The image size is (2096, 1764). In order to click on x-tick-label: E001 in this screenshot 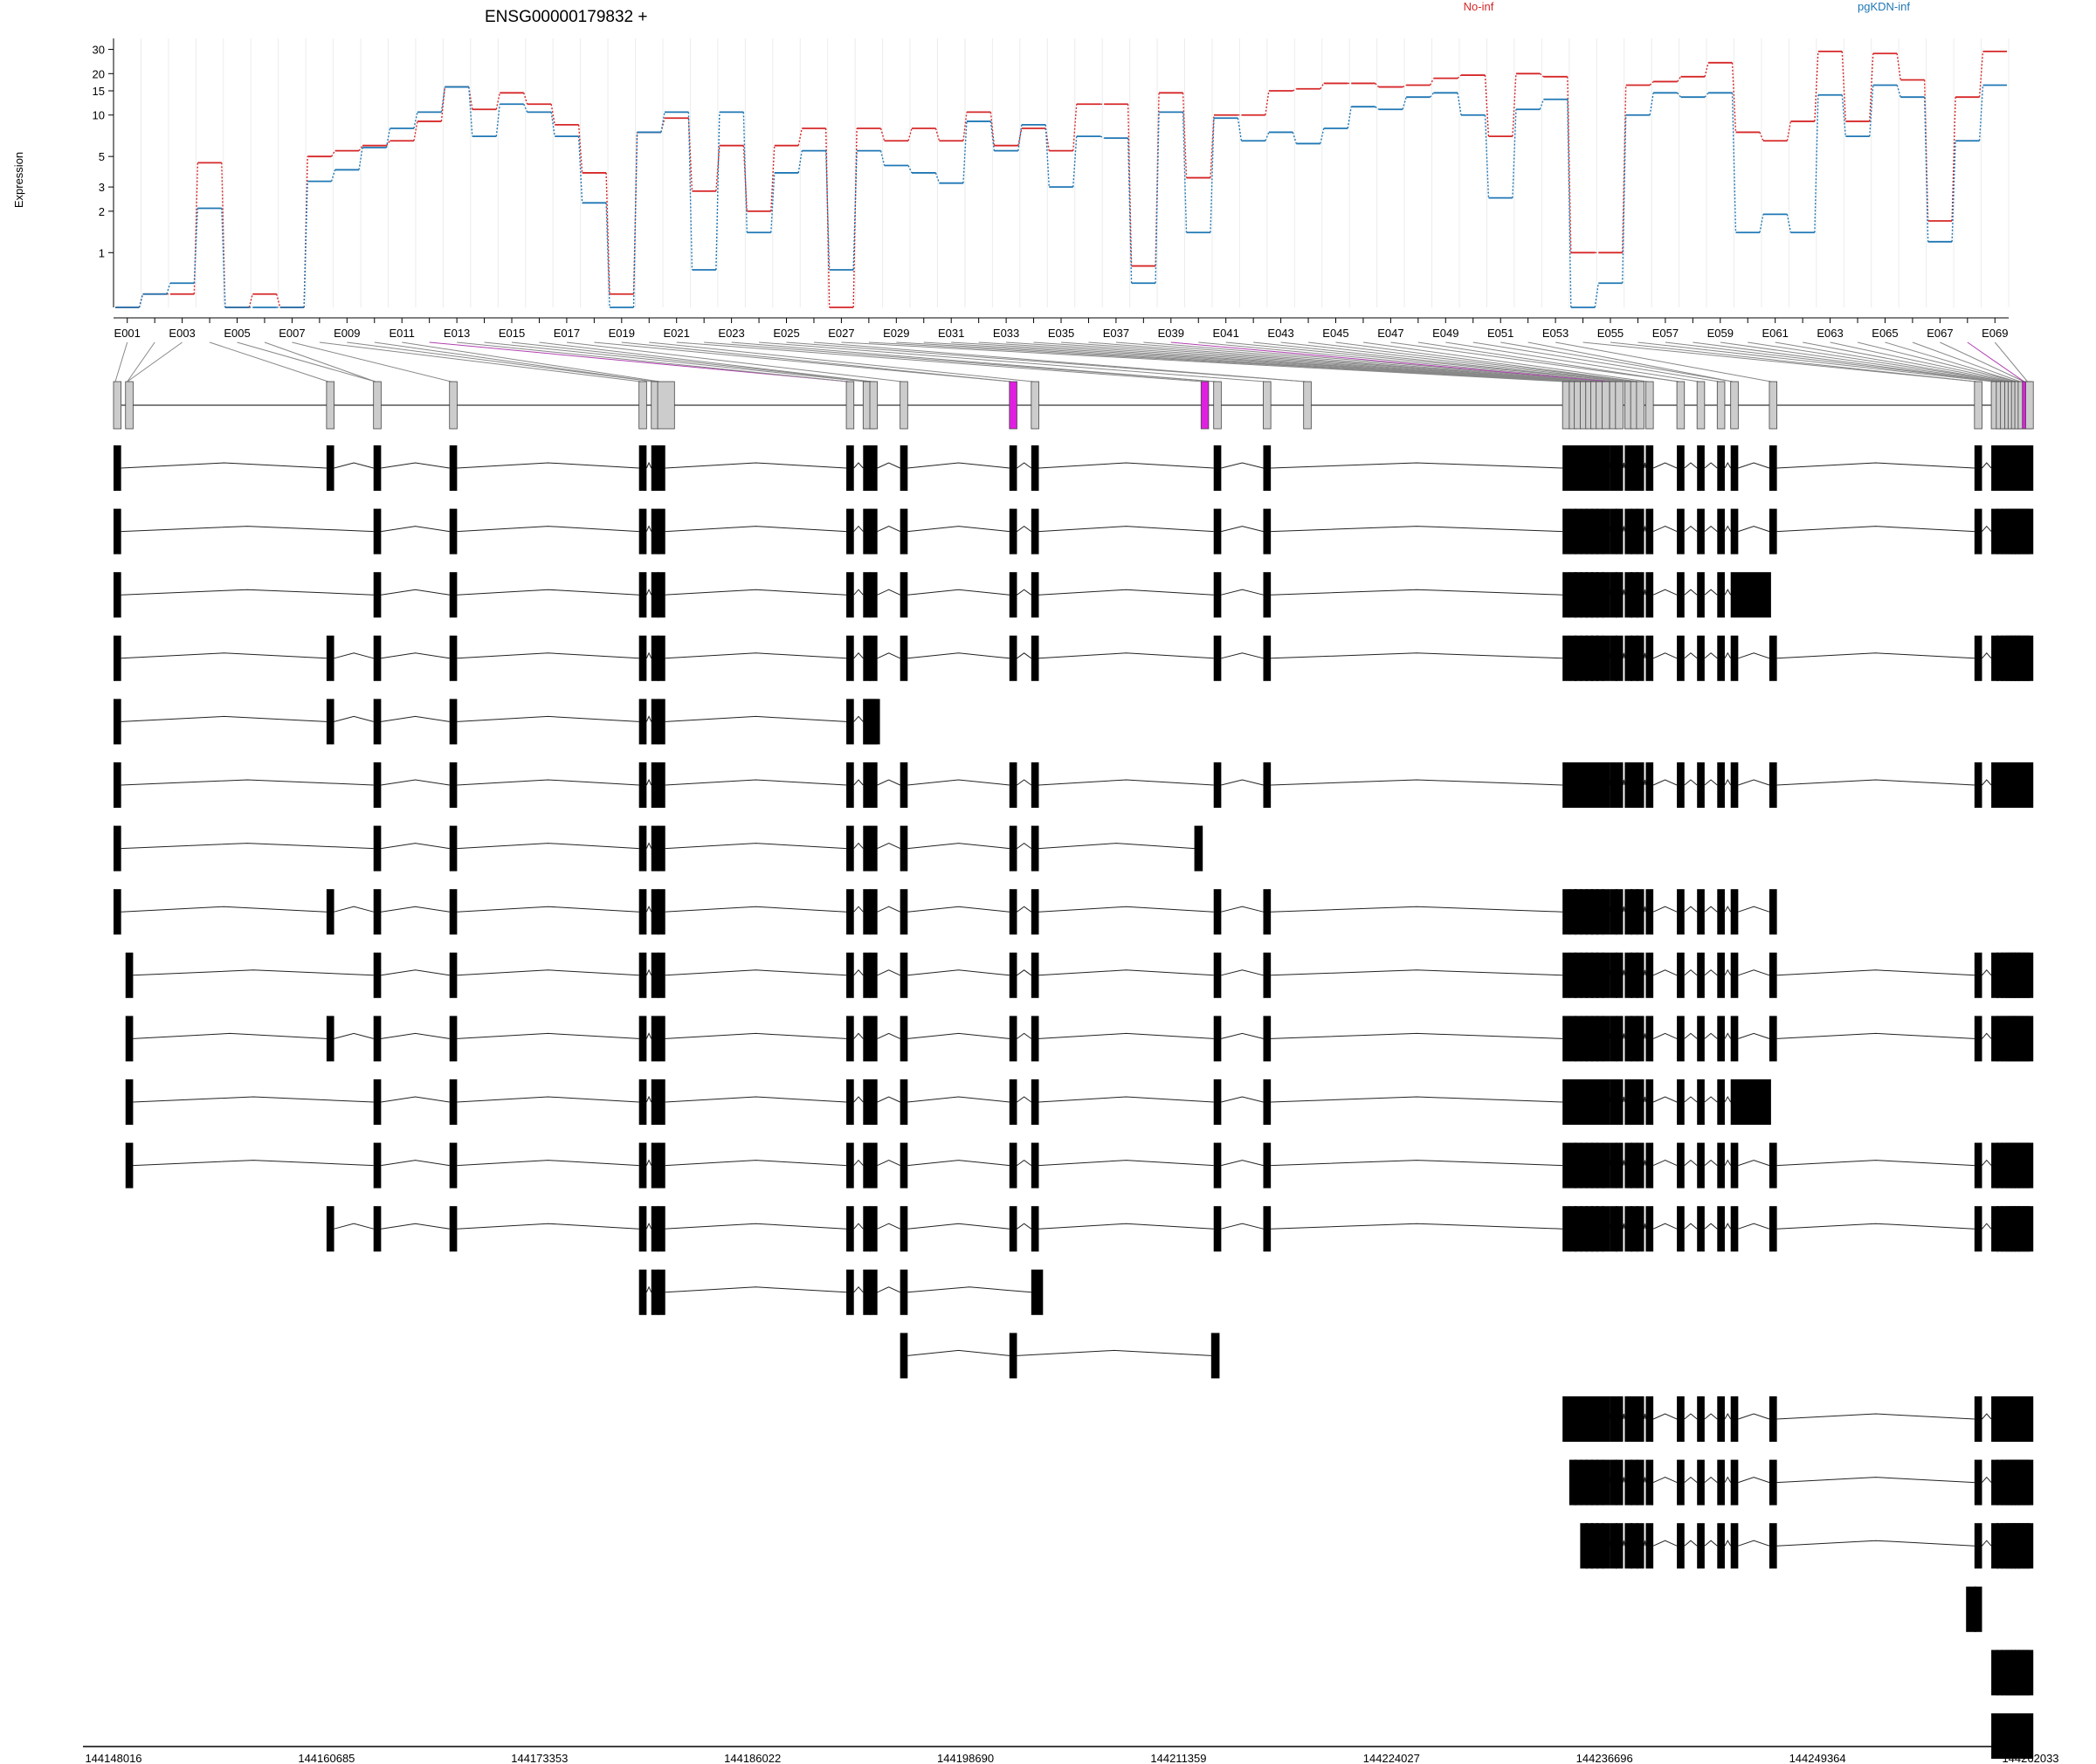, I will do `click(127, 333)`.